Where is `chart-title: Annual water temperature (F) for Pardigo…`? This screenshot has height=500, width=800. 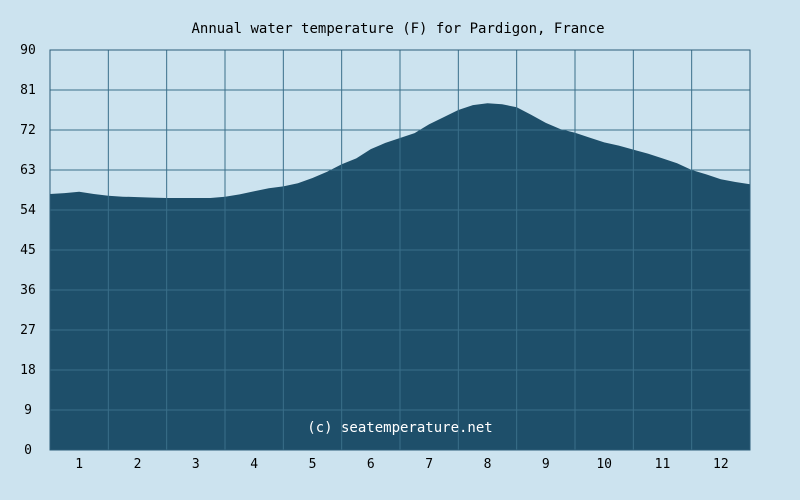 chart-title: Annual water temperature (F) for Pardigo… is located at coordinates (397, 29).